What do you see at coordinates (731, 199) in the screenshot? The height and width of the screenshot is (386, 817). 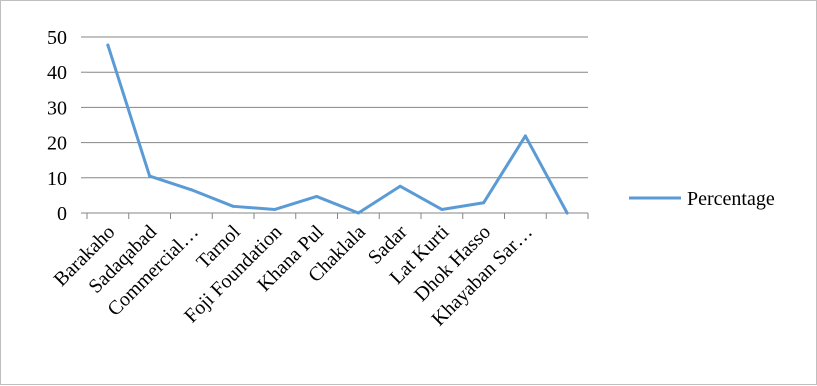 I see `legend-label-percentage: Percentage` at bounding box center [731, 199].